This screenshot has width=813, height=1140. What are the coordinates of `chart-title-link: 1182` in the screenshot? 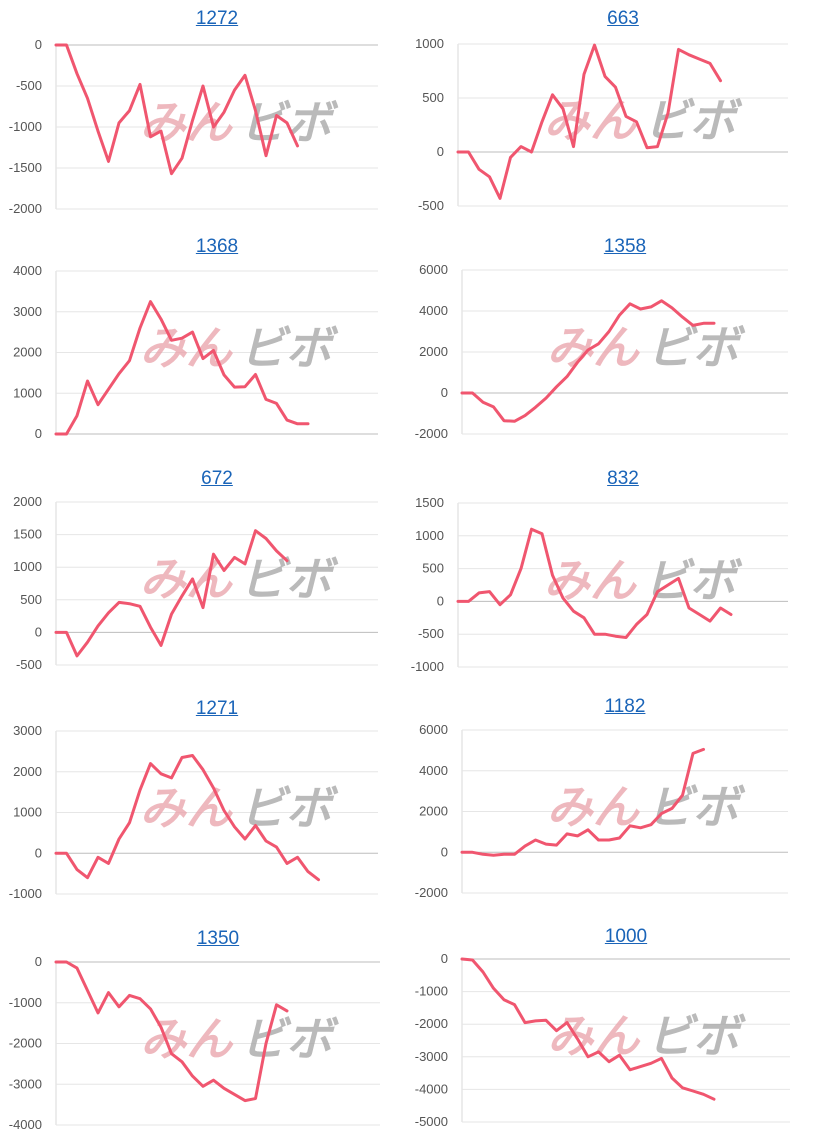 It's located at (625, 706).